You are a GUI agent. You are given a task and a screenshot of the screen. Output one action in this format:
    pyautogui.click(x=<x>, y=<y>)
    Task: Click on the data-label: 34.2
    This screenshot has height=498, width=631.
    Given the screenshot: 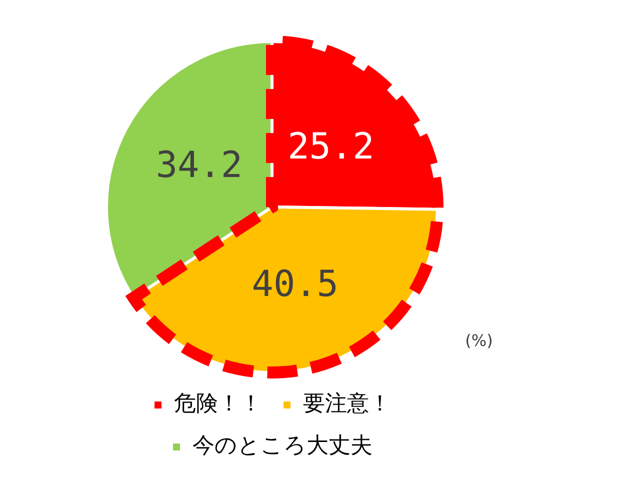 What is the action you would take?
    pyautogui.click(x=199, y=165)
    